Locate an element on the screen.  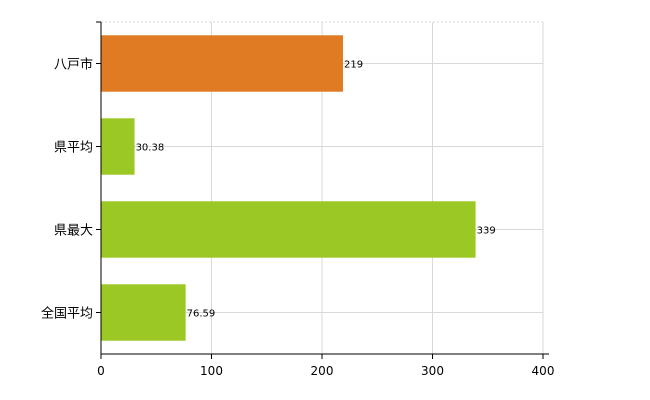
data-label: 219 is located at coordinates (353, 65).